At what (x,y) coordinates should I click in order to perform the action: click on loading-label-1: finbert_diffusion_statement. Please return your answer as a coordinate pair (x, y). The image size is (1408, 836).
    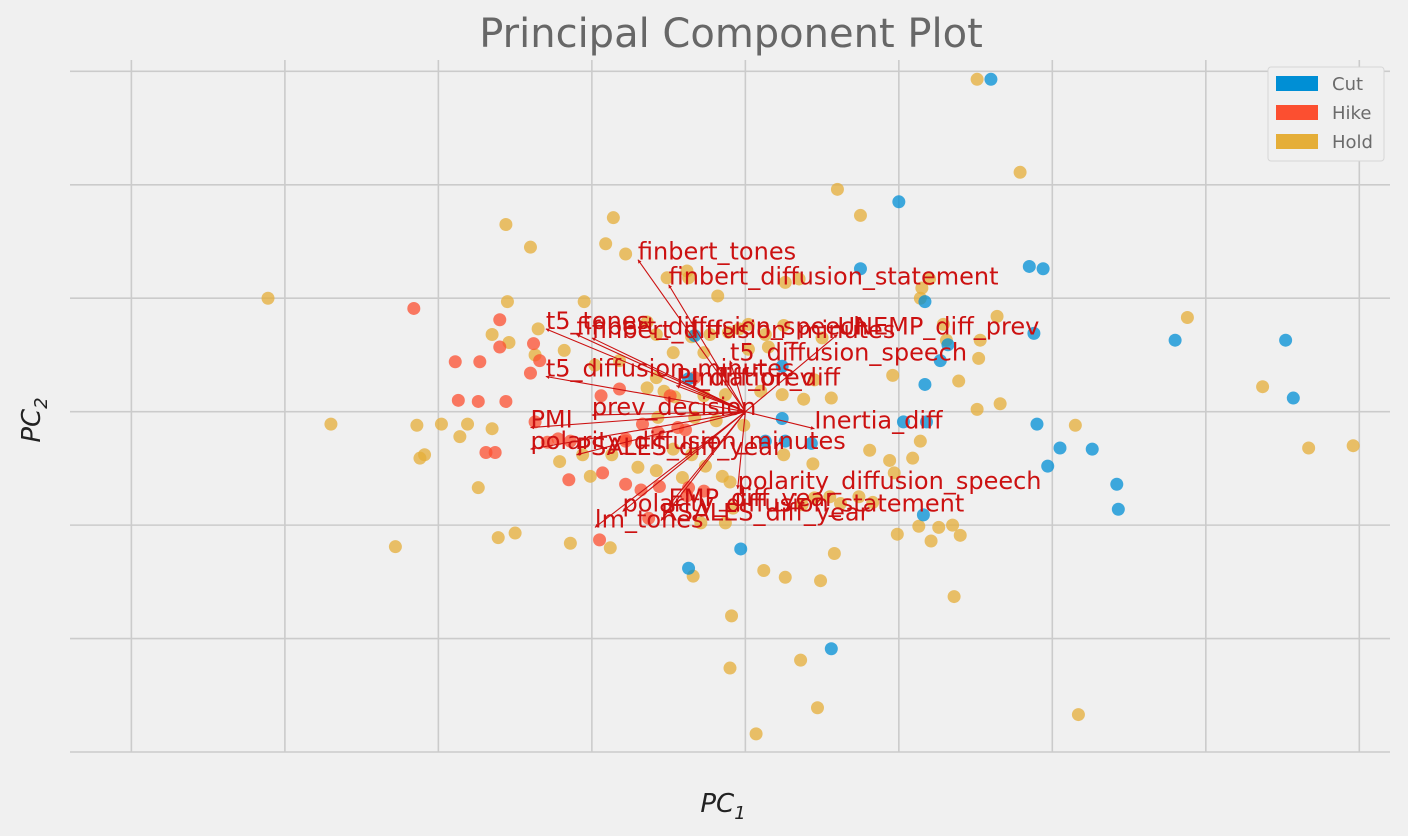
    Looking at the image, I should click on (834, 277).